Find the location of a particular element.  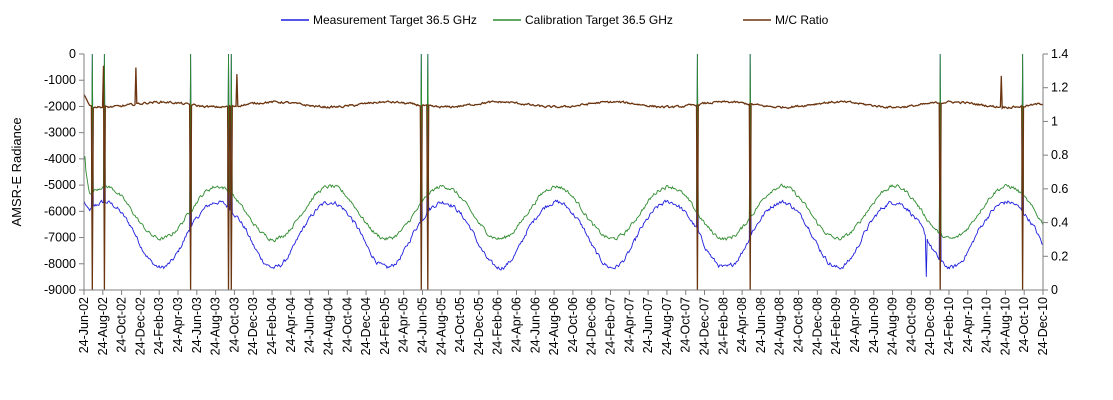

legend-label-ratio: M/C Ratio is located at coordinates (802, 20).